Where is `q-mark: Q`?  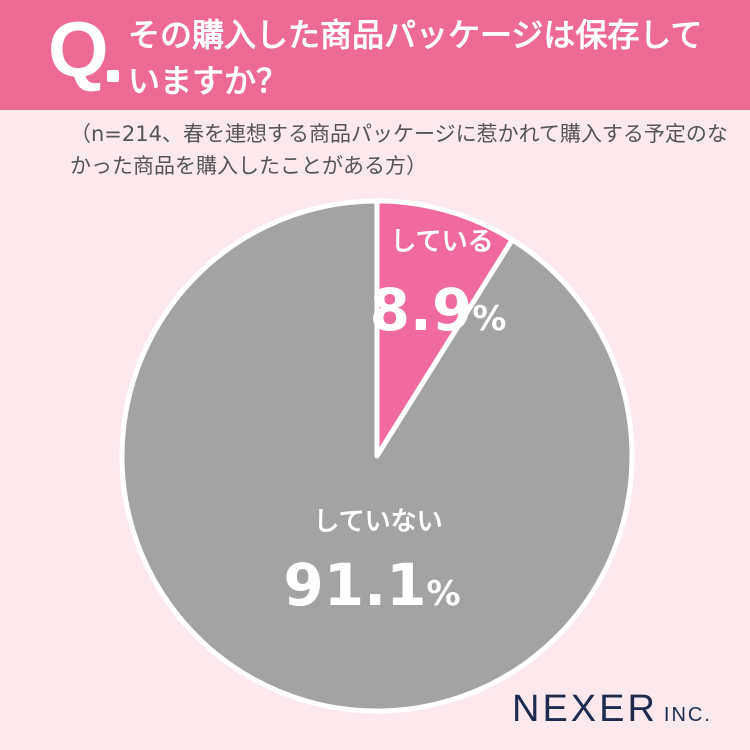
q-mark: Q is located at coordinates (78, 49).